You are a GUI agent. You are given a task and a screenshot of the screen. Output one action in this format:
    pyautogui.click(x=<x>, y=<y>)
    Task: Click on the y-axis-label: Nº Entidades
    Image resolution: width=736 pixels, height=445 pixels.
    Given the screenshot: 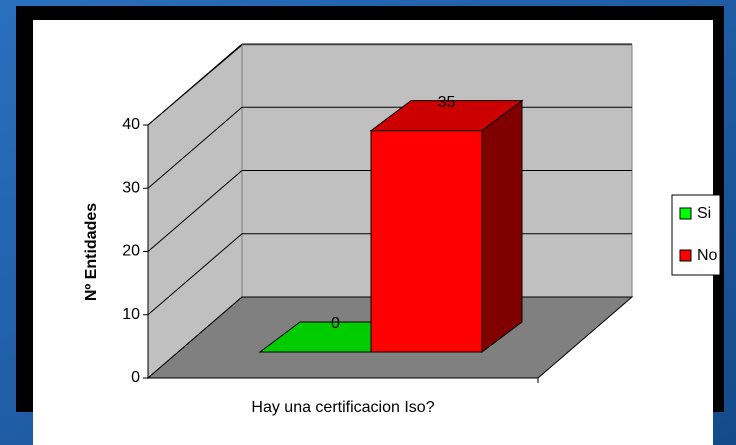 What is the action you would take?
    pyautogui.click(x=91, y=252)
    